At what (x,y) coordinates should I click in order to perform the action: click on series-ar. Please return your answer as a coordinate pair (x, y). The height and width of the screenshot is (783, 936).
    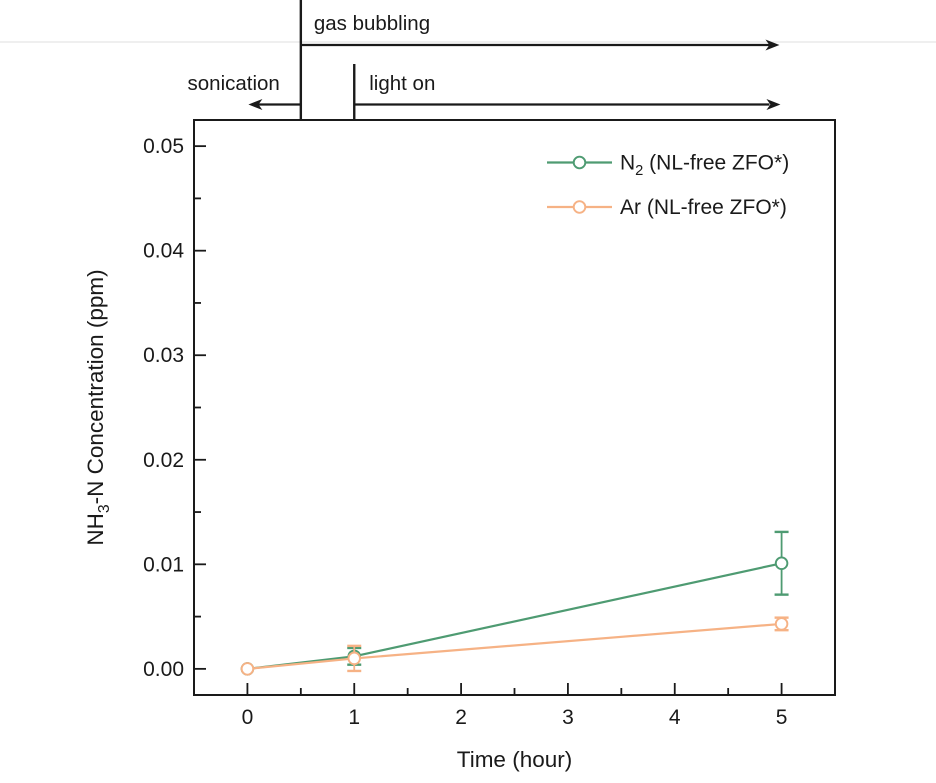
    Looking at the image, I should click on (514, 646).